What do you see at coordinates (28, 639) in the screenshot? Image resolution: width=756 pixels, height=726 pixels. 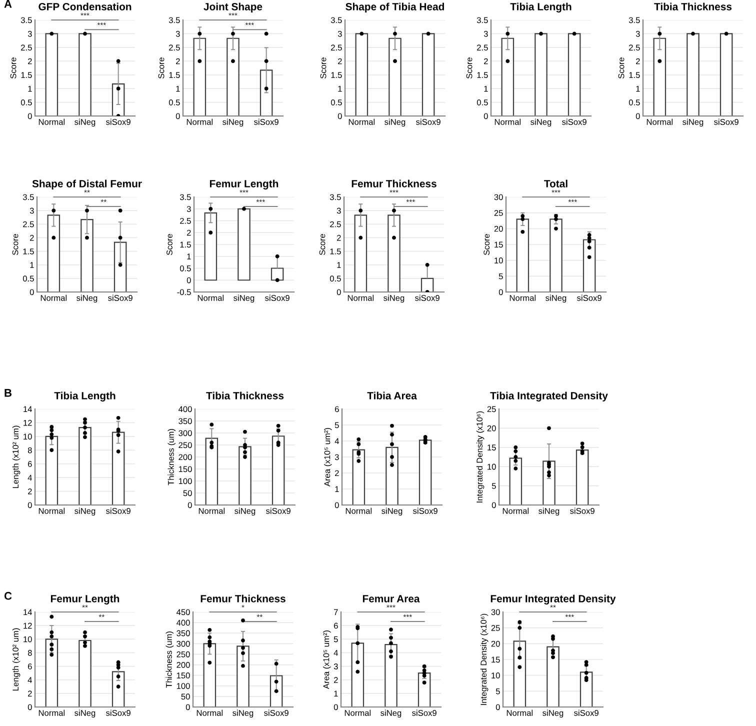 I see `y-tick-label: 10` at bounding box center [28, 639].